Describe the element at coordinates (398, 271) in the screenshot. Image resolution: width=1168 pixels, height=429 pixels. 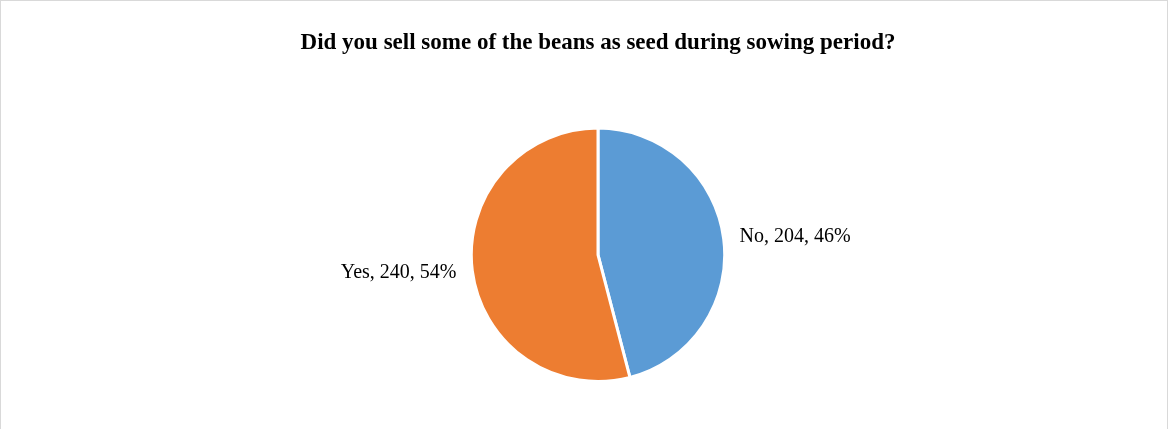
I see `slice-label: Yes, 240, 54%` at that location.